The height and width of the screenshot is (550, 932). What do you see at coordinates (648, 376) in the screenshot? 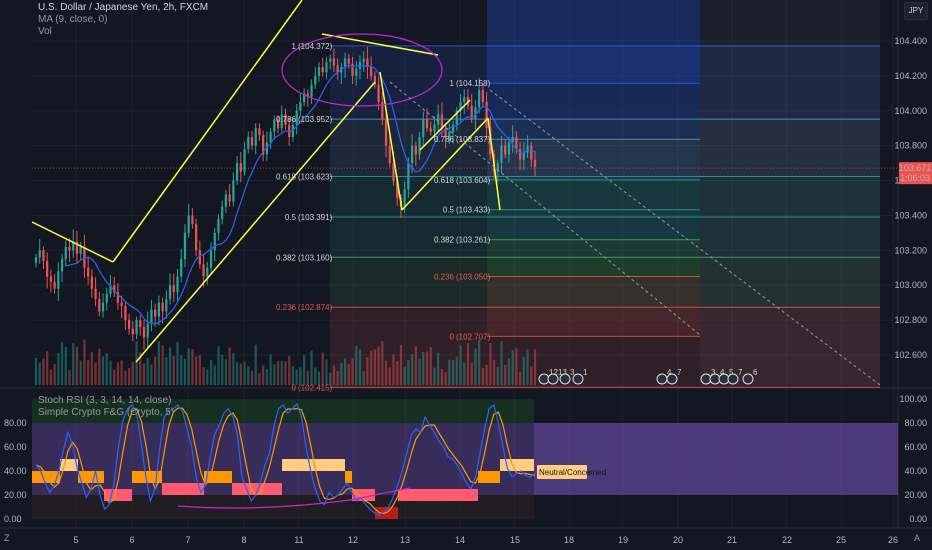
I see `event-markers: 12 13 3 1 4 7 3 4 5 7 6` at bounding box center [648, 376].